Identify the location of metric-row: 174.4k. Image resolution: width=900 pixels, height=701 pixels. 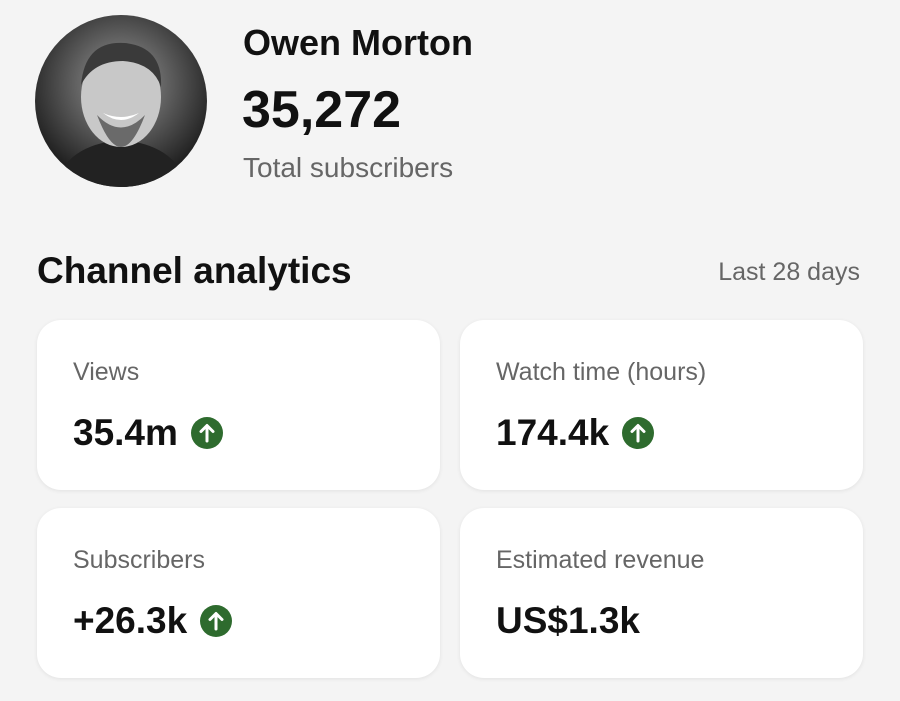
(679, 433).